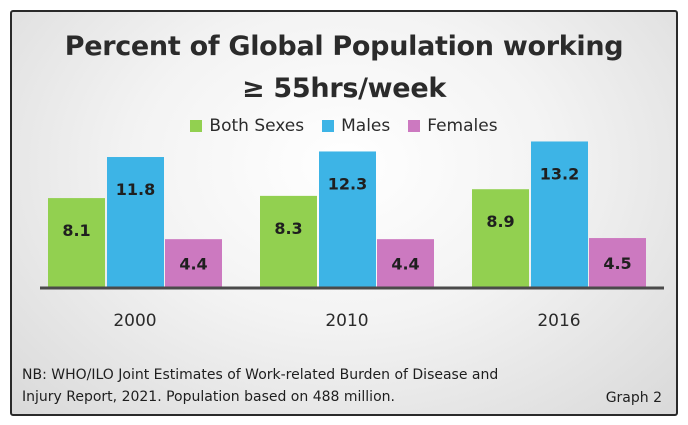 The image size is (688, 425). Describe the element at coordinates (347, 219) in the screenshot. I see `bar-males-2010` at that location.